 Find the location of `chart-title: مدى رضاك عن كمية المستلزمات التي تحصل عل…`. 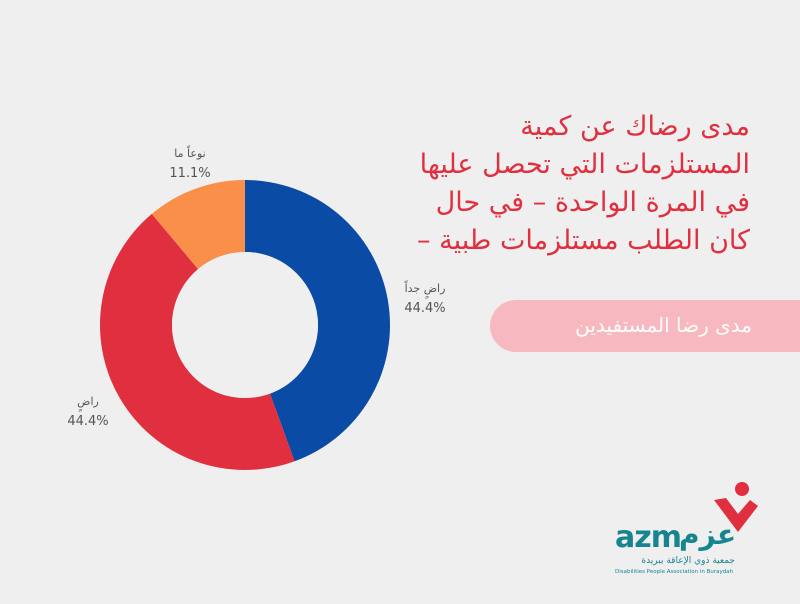

chart-title: مدى رضاك عن كمية المستلزمات التي تحصل عل… is located at coordinates (555, 184).